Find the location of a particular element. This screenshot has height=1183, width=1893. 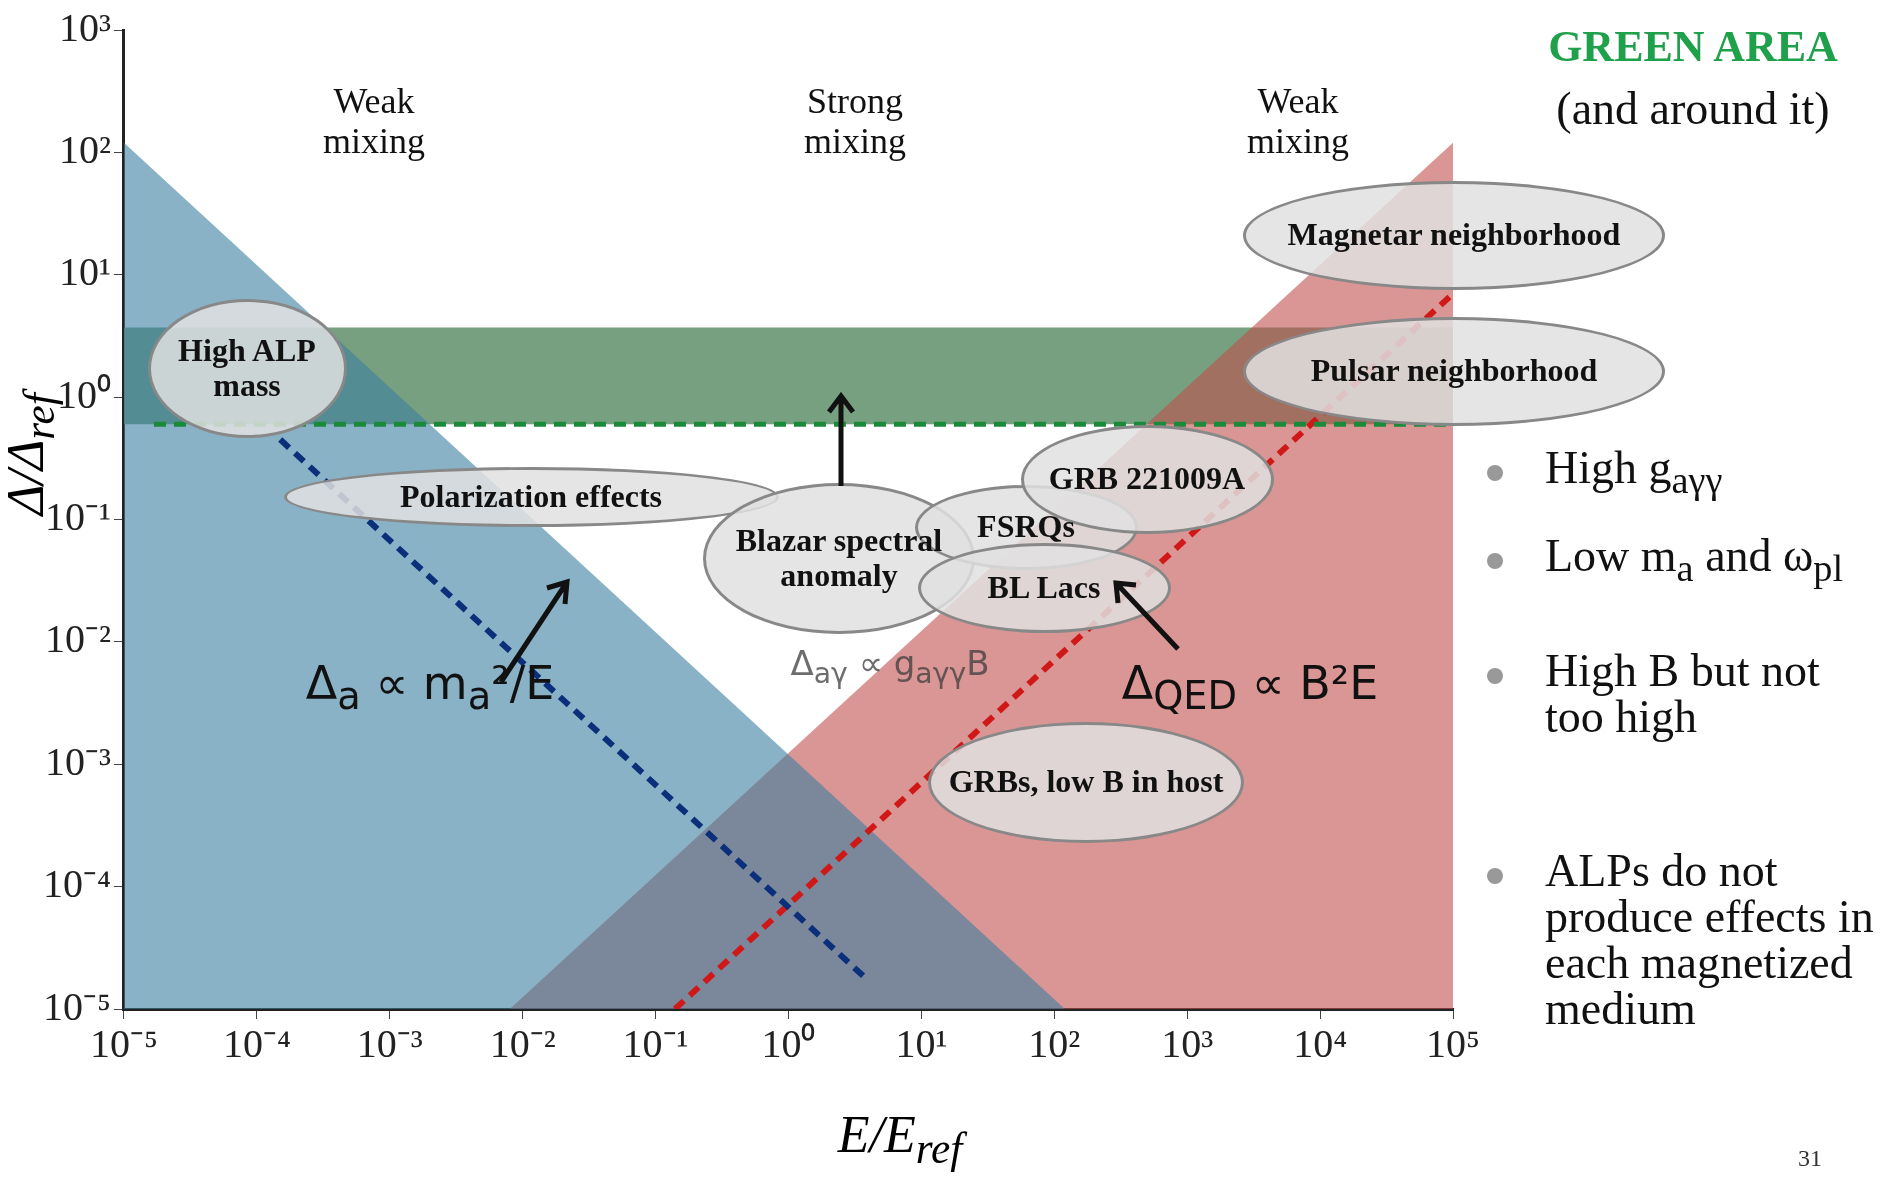

y-tick-label: 10² is located at coordinates (84, 149).